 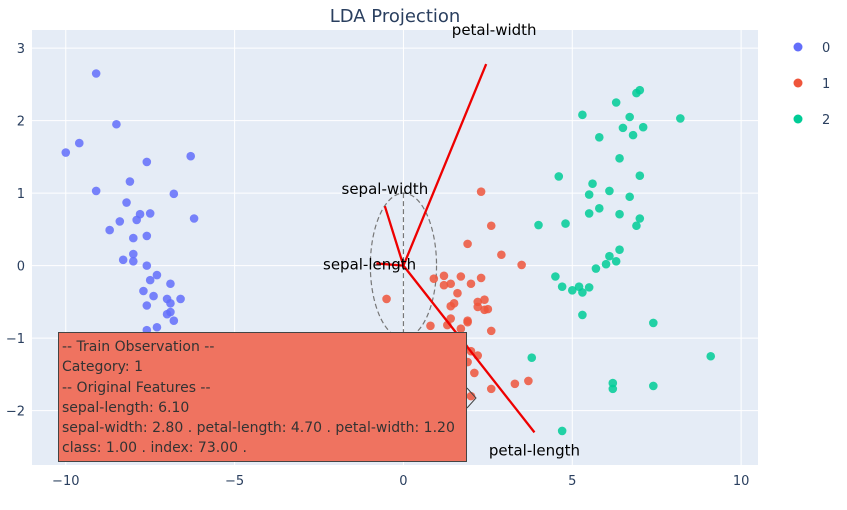 What do you see at coordinates (826, 48) in the screenshot?
I see `legend-label: 0` at bounding box center [826, 48].